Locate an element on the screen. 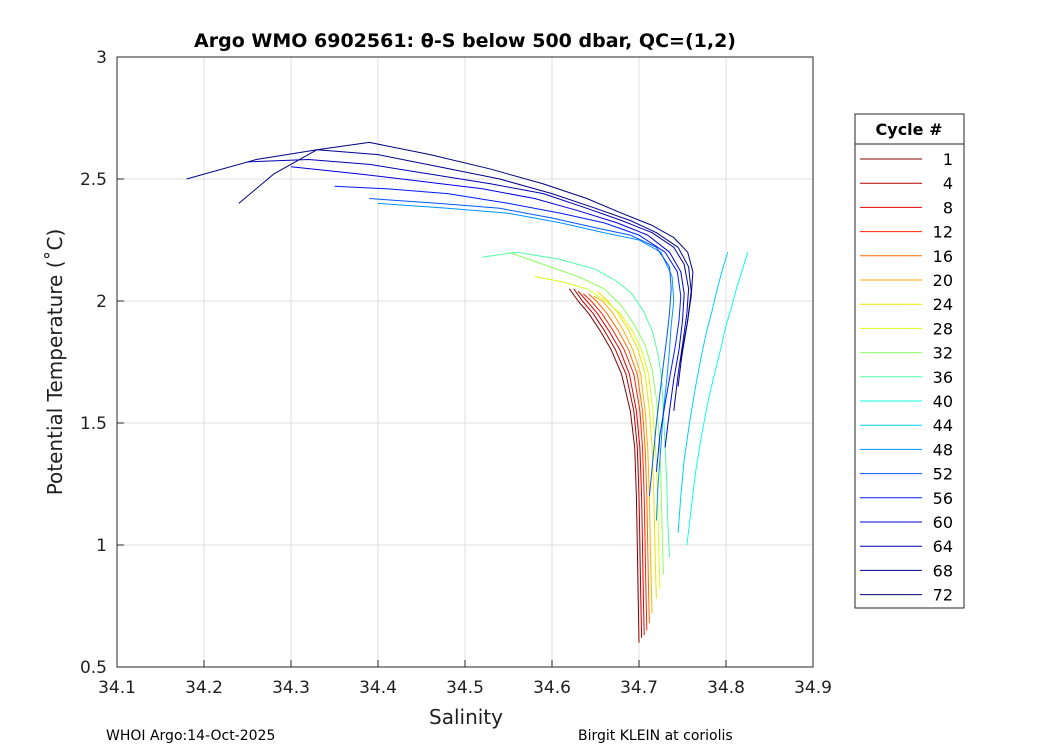 Image resolution: width=1050 pixels, height=750 pixels. legend-label: 72 is located at coordinates (943, 595).